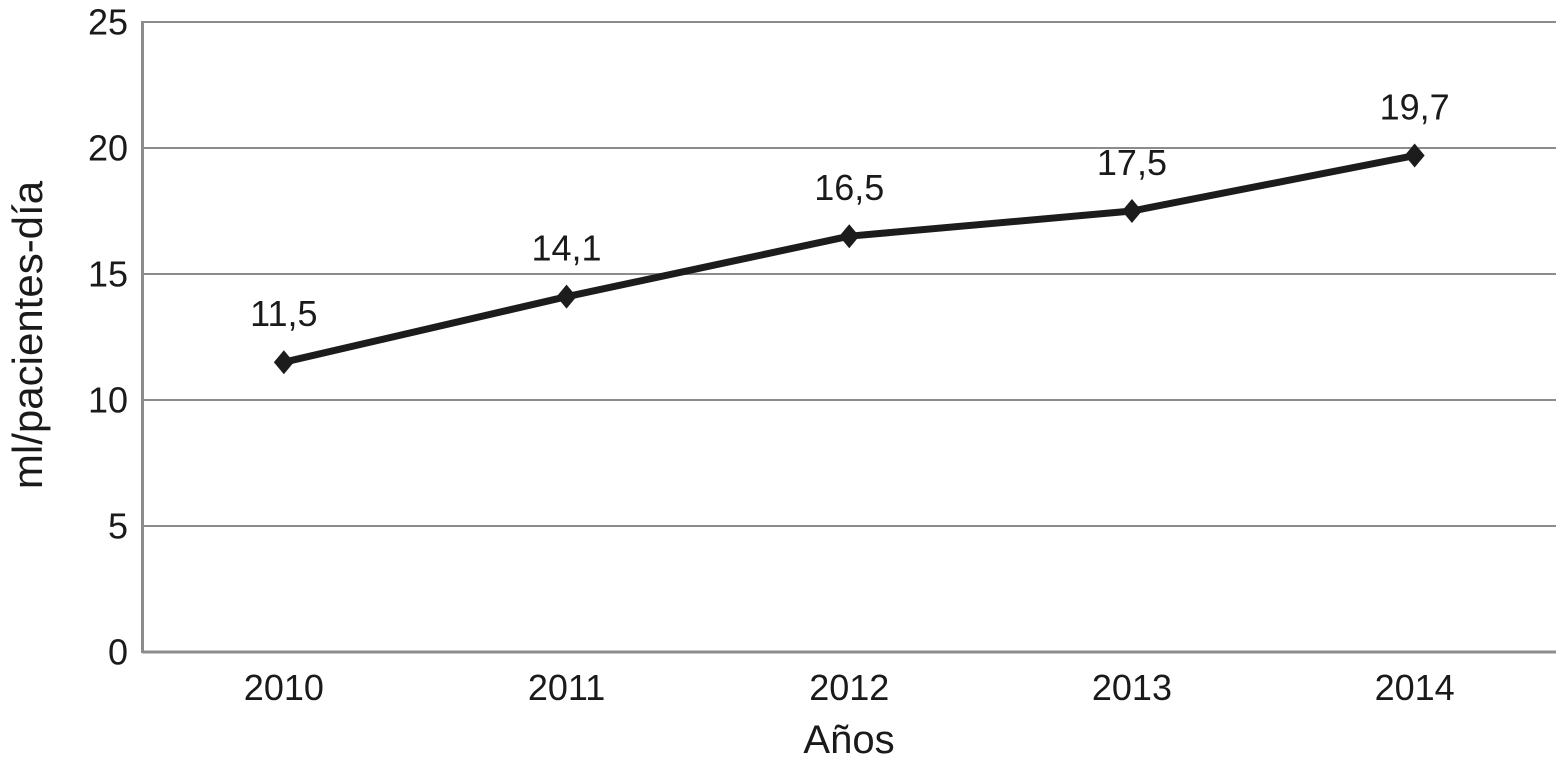 The image size is (1561, 768). Describe the element at coordinates (118, 652) in the screenshot. I see `y-tick-label: 0` at that location.